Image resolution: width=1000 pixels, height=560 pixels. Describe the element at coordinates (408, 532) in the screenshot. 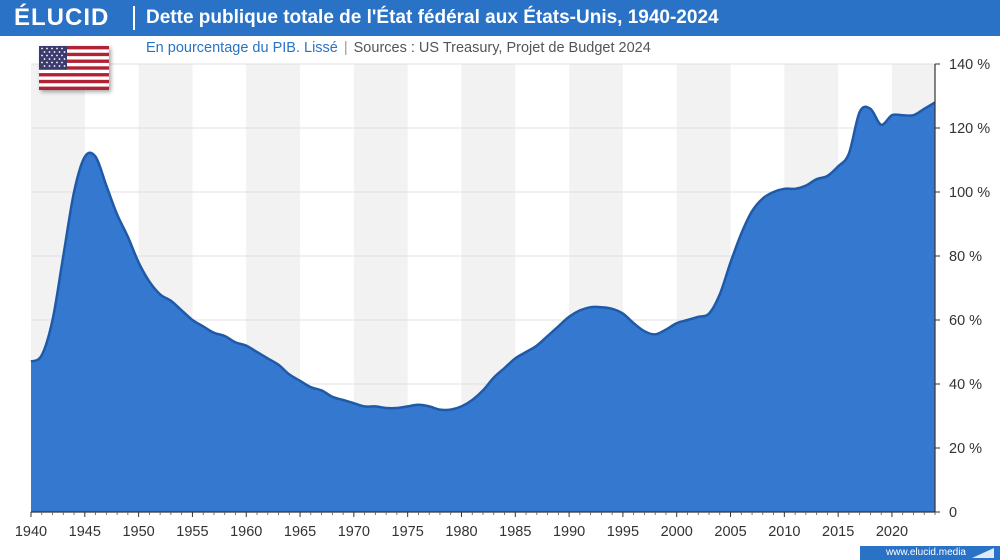

I see `x-tick-label: 1975` at that location.